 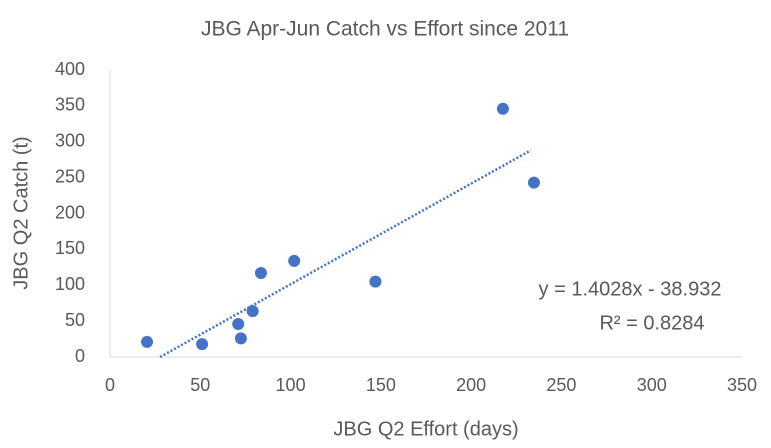 I want to click on y-tick-label: 300, so click(x=70, y=141).